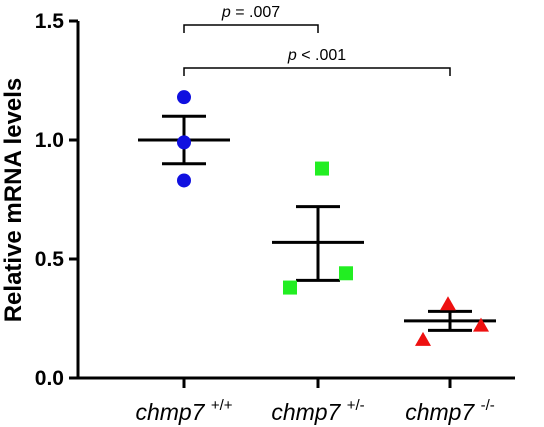 This screenshot has width=544, height=427. I want to click on y-axis-title: Relative mRNA levels, so click(13, 200).